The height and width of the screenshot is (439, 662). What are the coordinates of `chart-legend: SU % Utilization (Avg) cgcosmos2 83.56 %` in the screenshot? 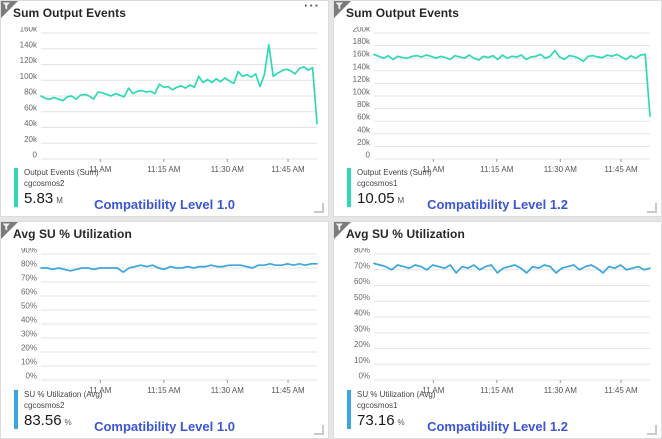 It's located at (58, 409).